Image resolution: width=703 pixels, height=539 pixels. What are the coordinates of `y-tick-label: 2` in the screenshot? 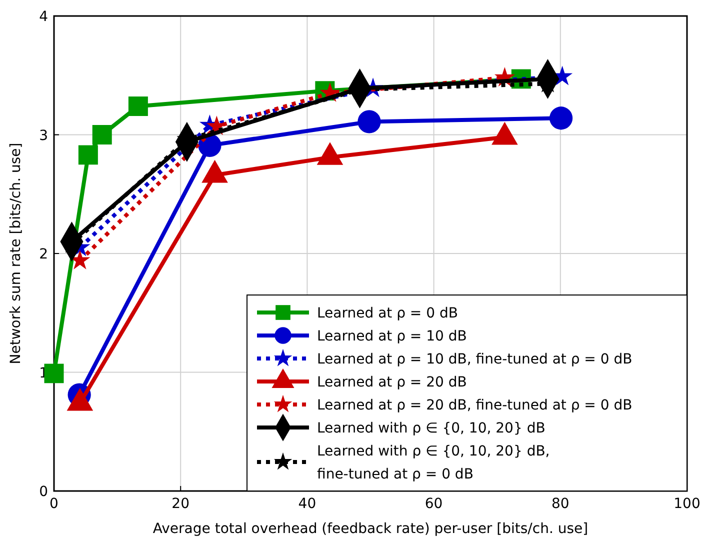 It's located at (43, 254).